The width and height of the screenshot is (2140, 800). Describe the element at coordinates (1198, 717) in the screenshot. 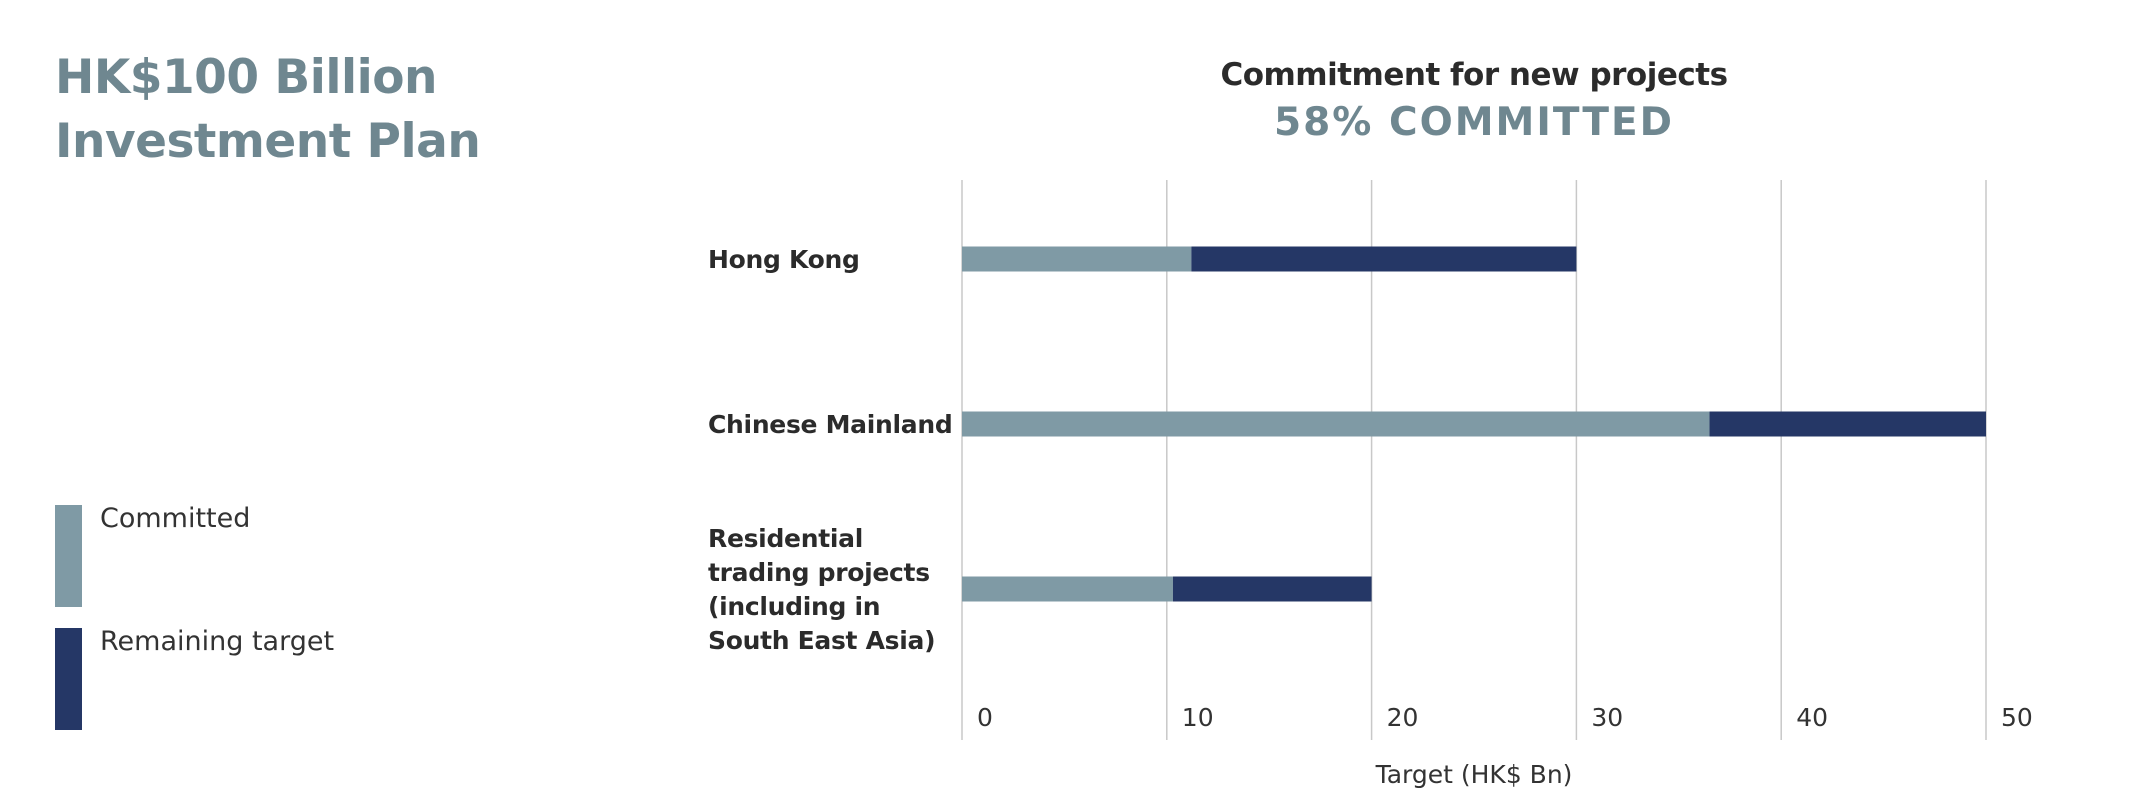

I see `x-tick-label-10: 10` at that location.